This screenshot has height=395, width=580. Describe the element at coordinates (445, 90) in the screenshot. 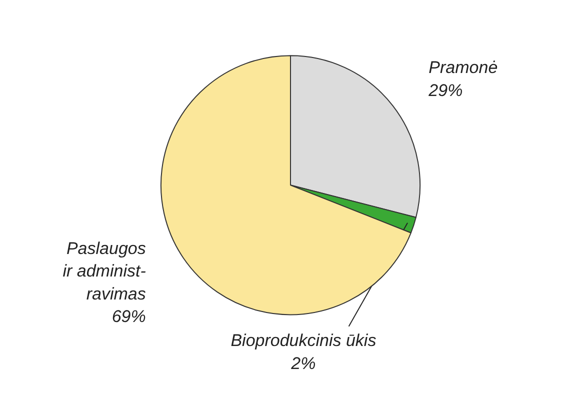

I see `data-label: 29%` at that location.